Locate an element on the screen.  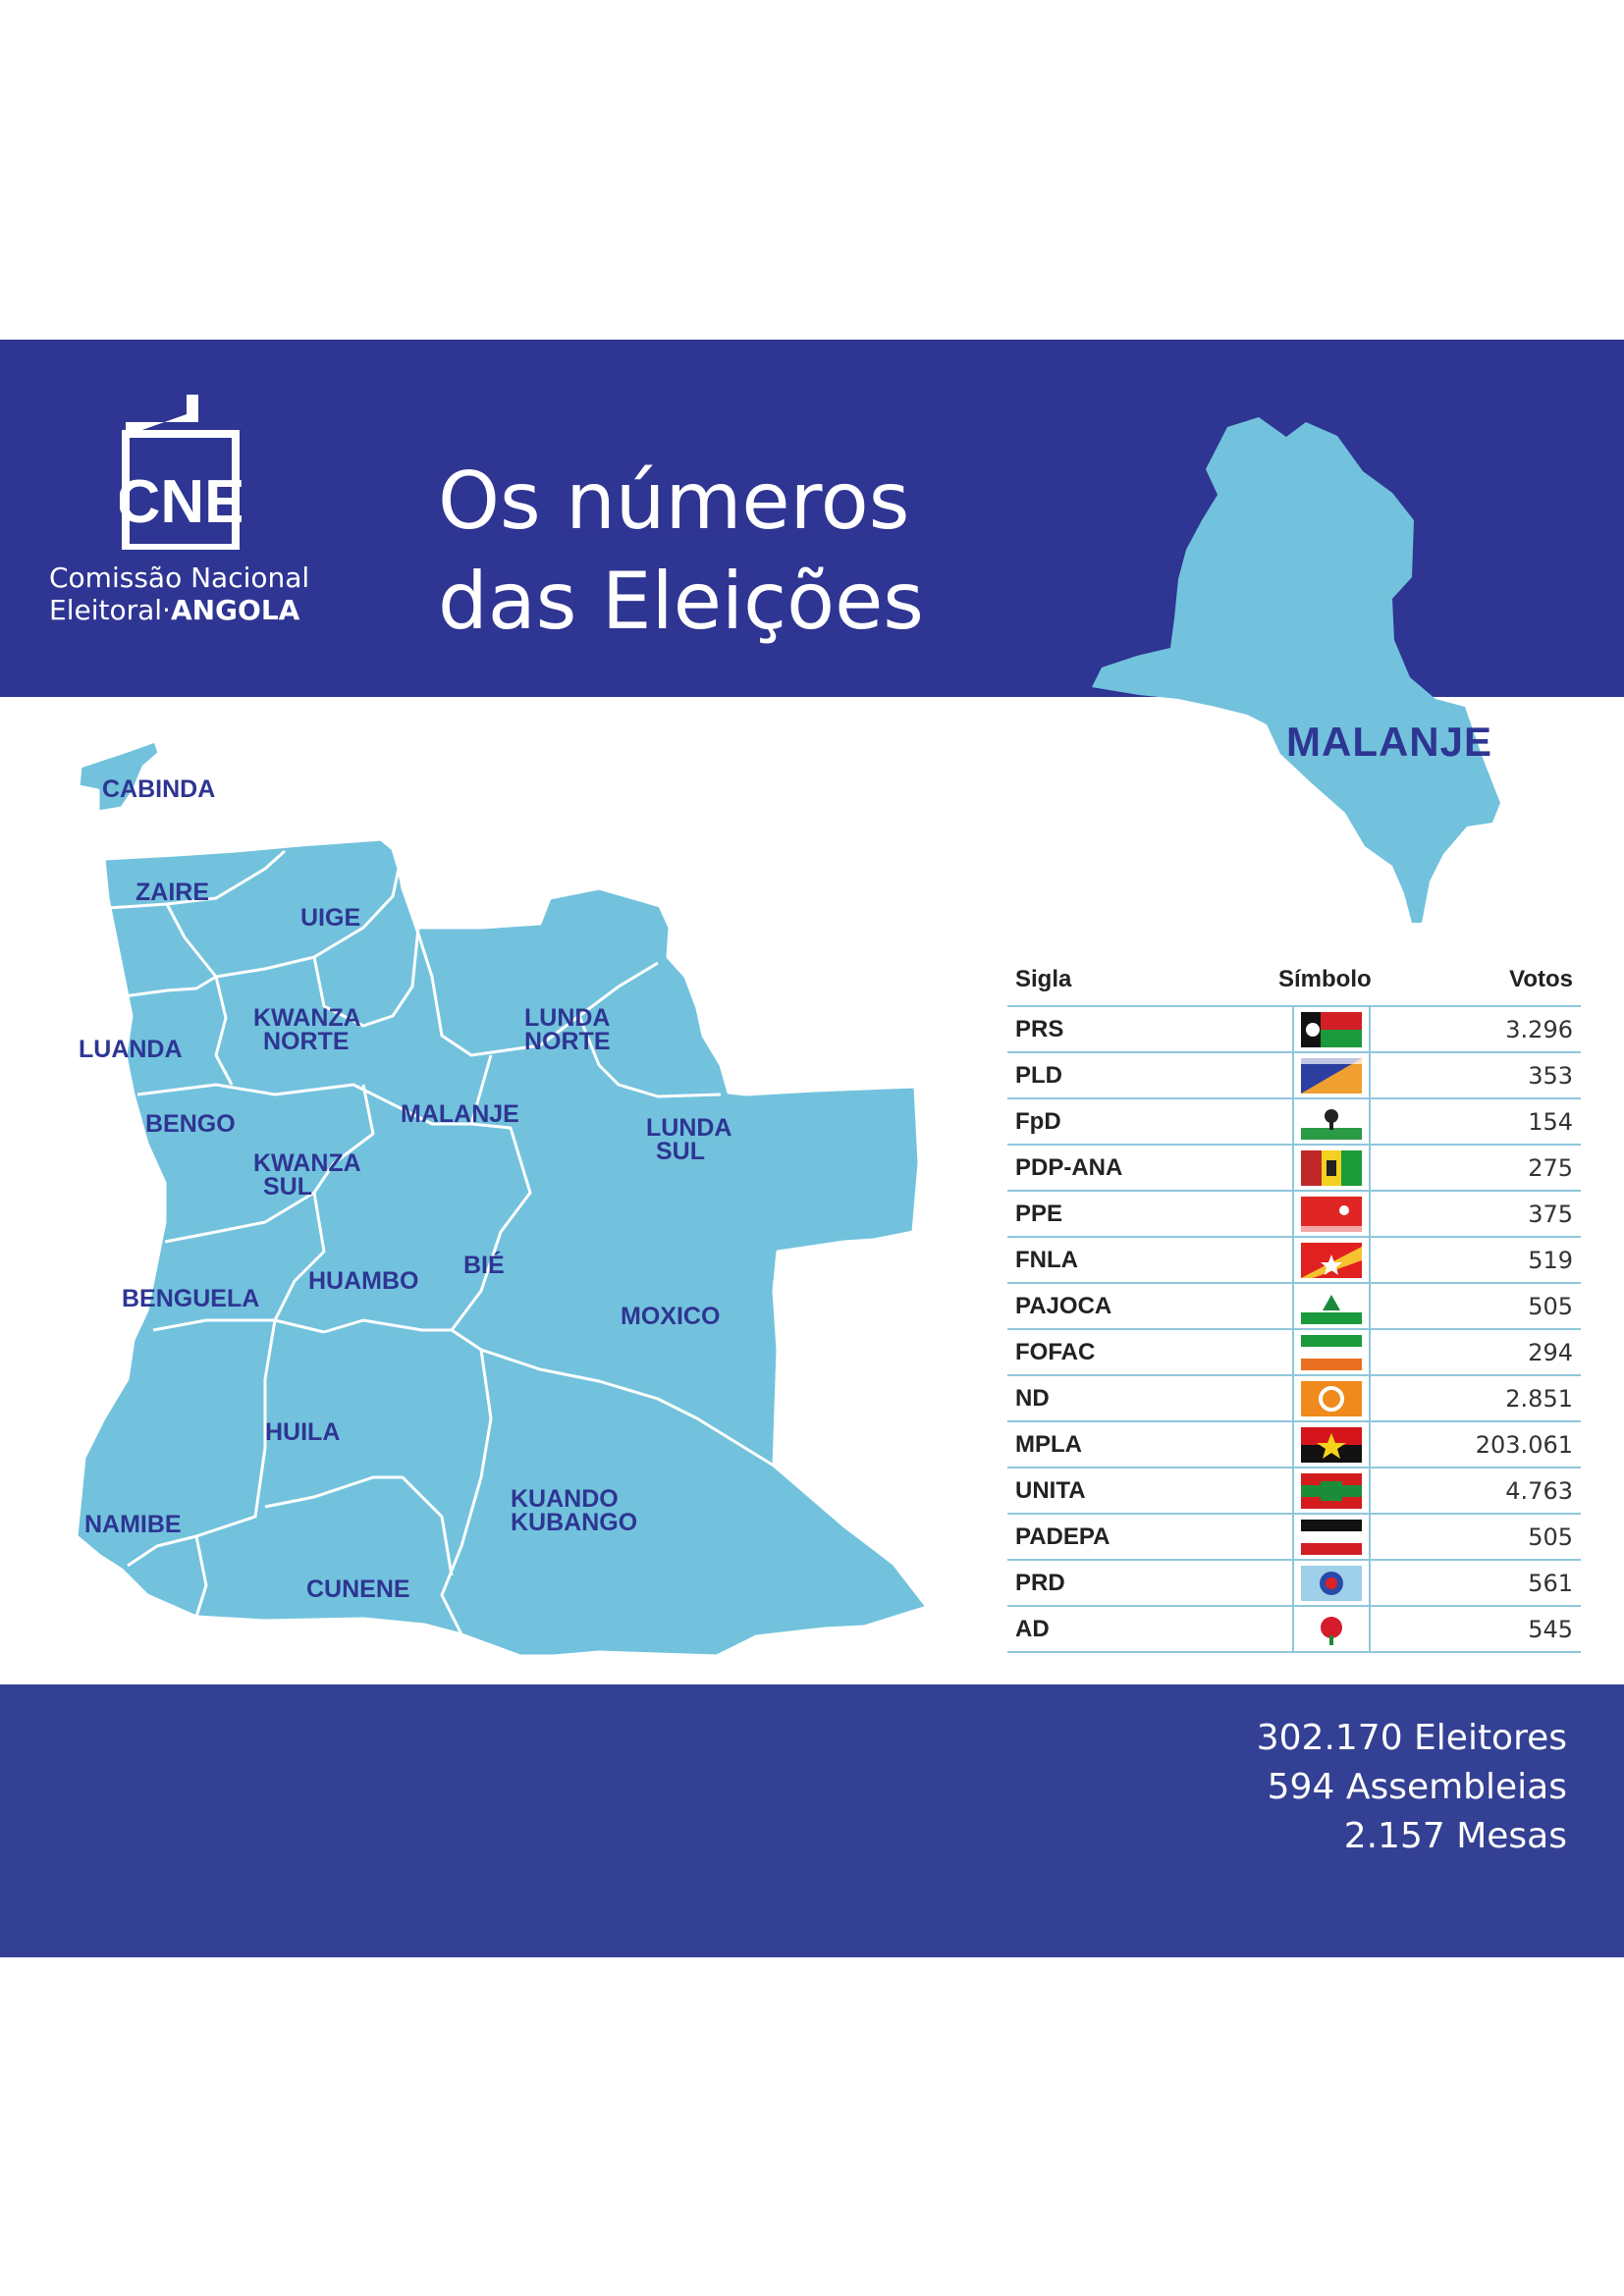
kuando-kubango-line-2: KUBANGO is located at coordinates (574, 1522).